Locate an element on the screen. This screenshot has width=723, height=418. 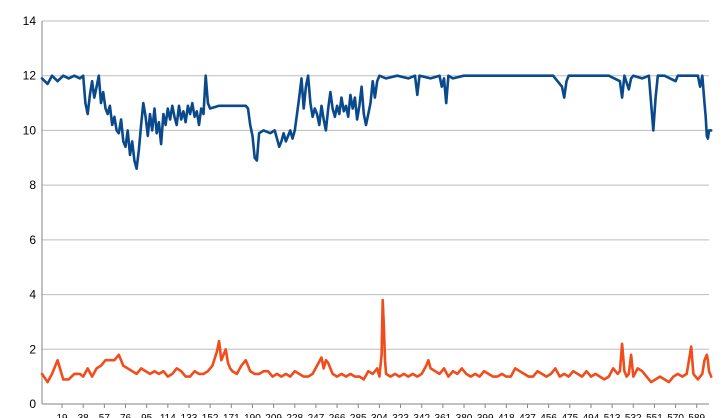
x-tick-label: 456 is located at coordinates (548, 415).